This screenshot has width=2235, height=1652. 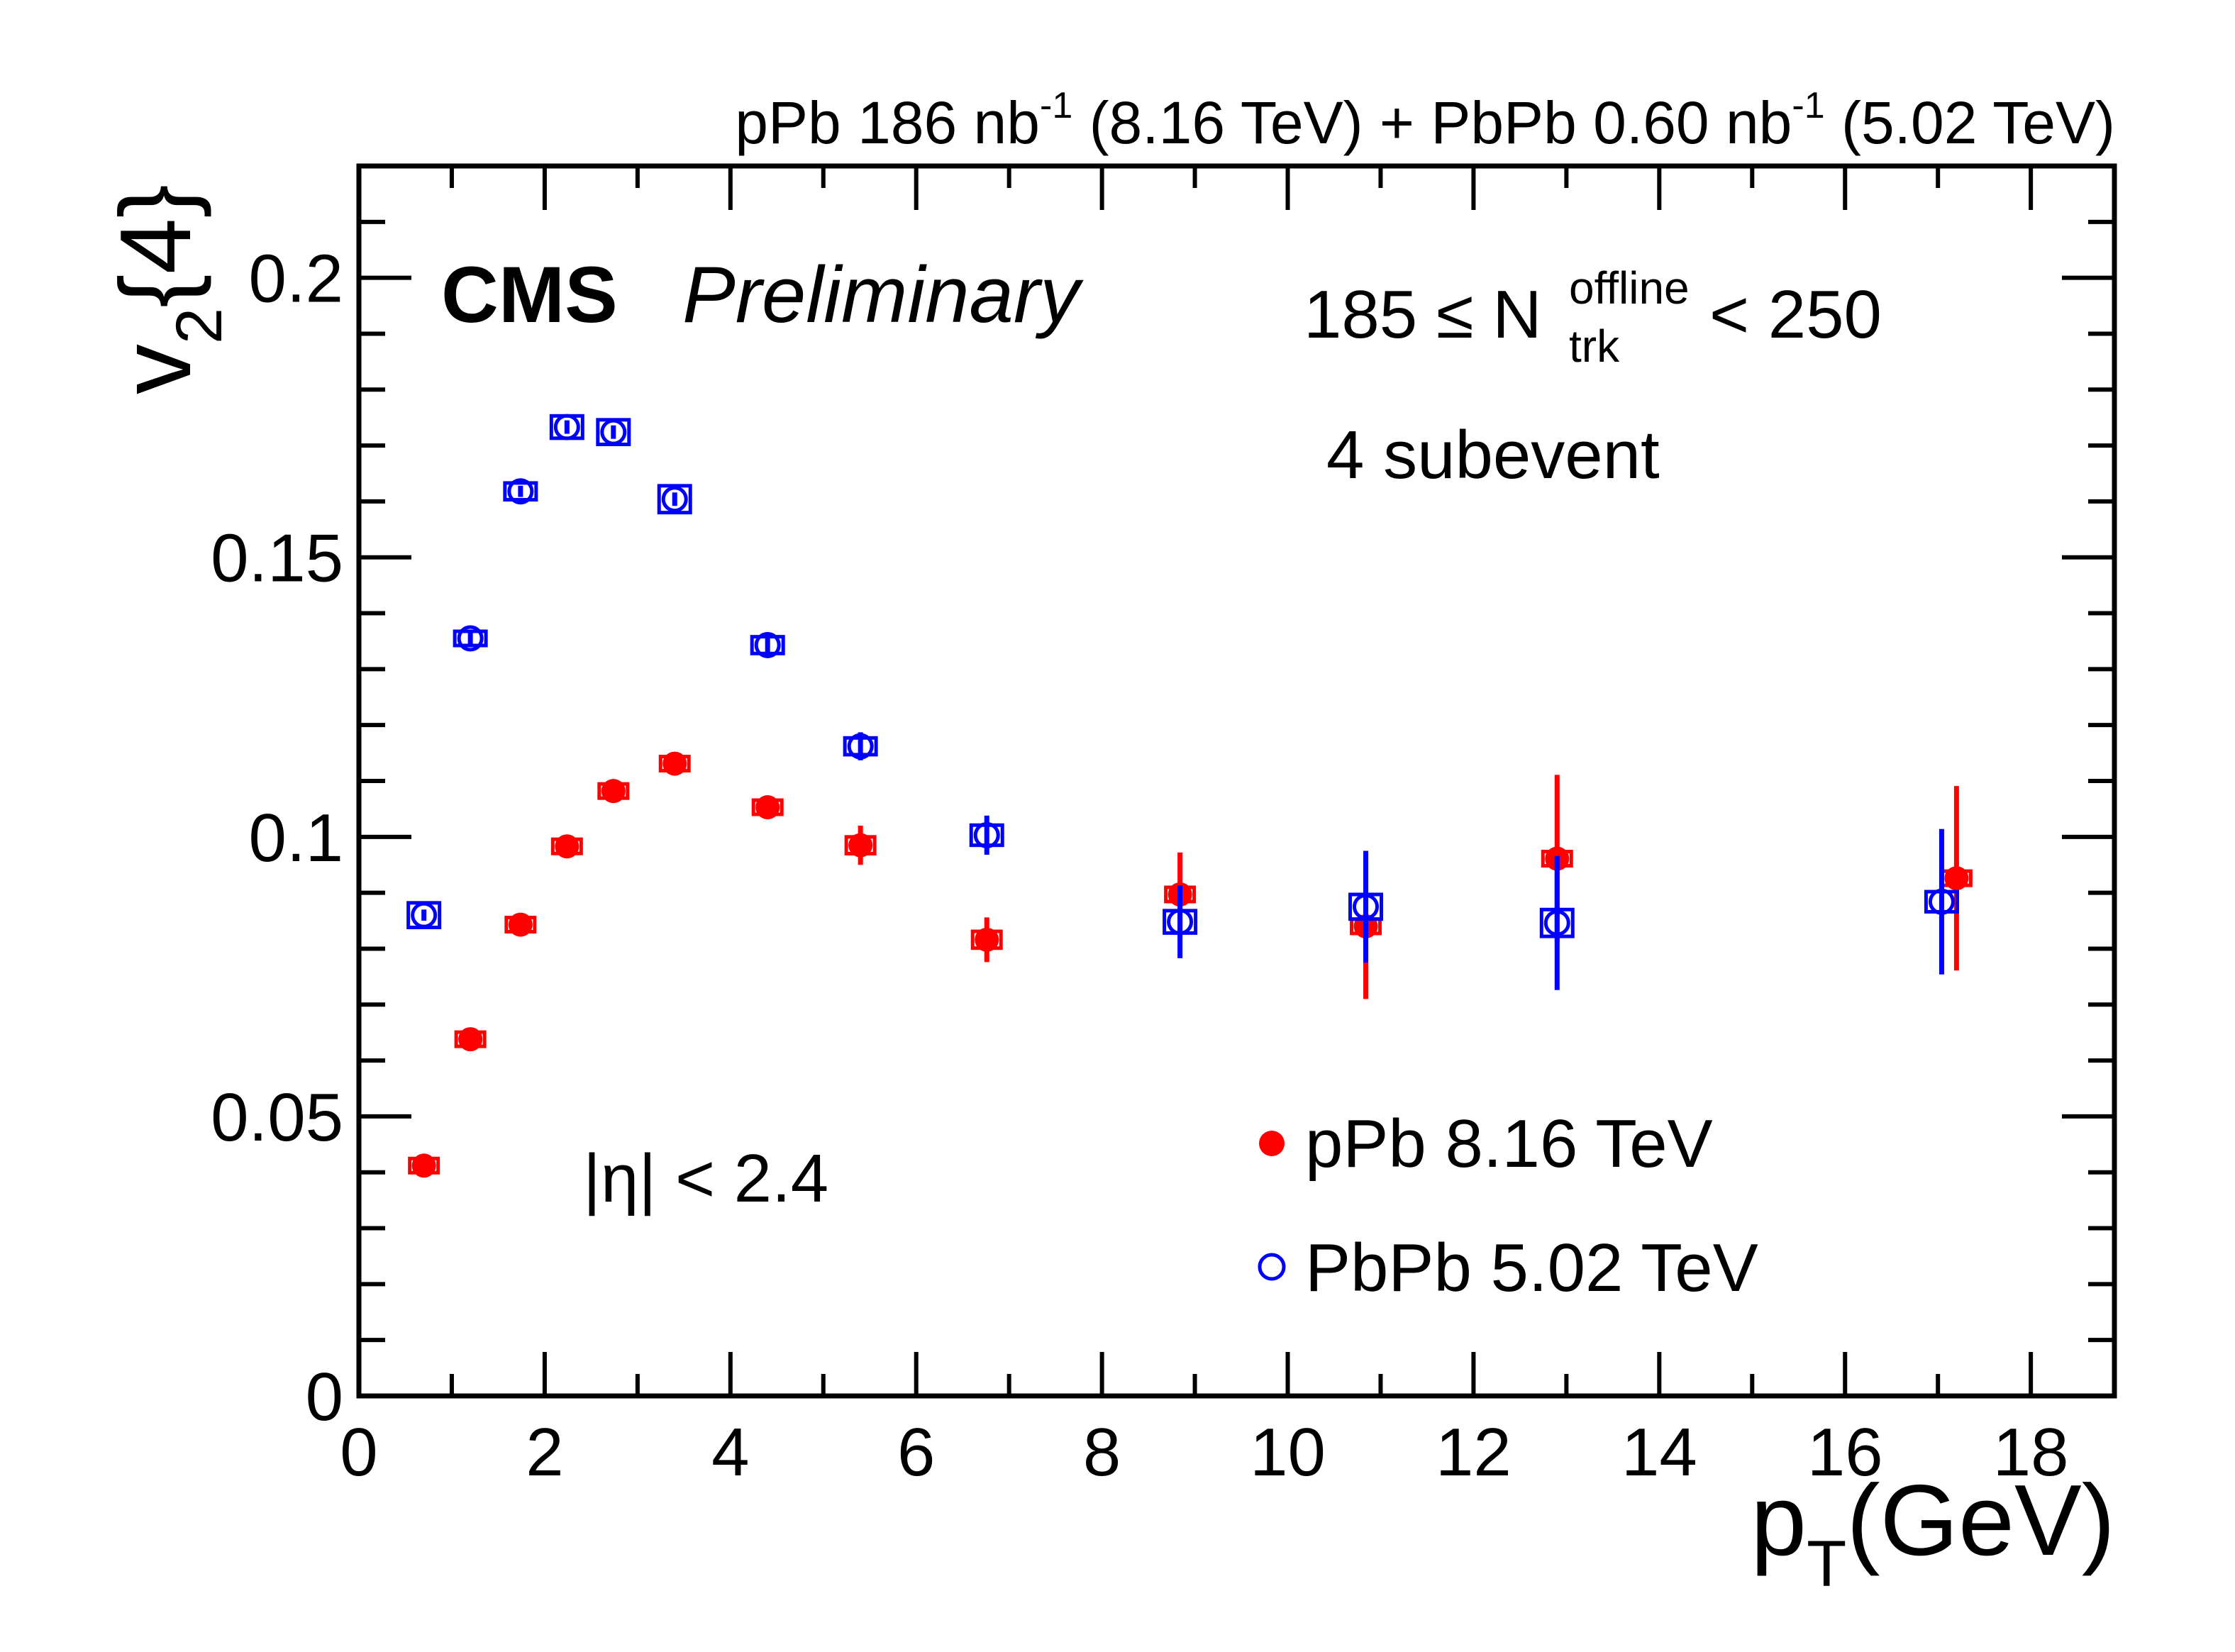 I want to click on legend-label-pbpb: PbPb 5.02 TeV, so click(x=1531, y=1268).